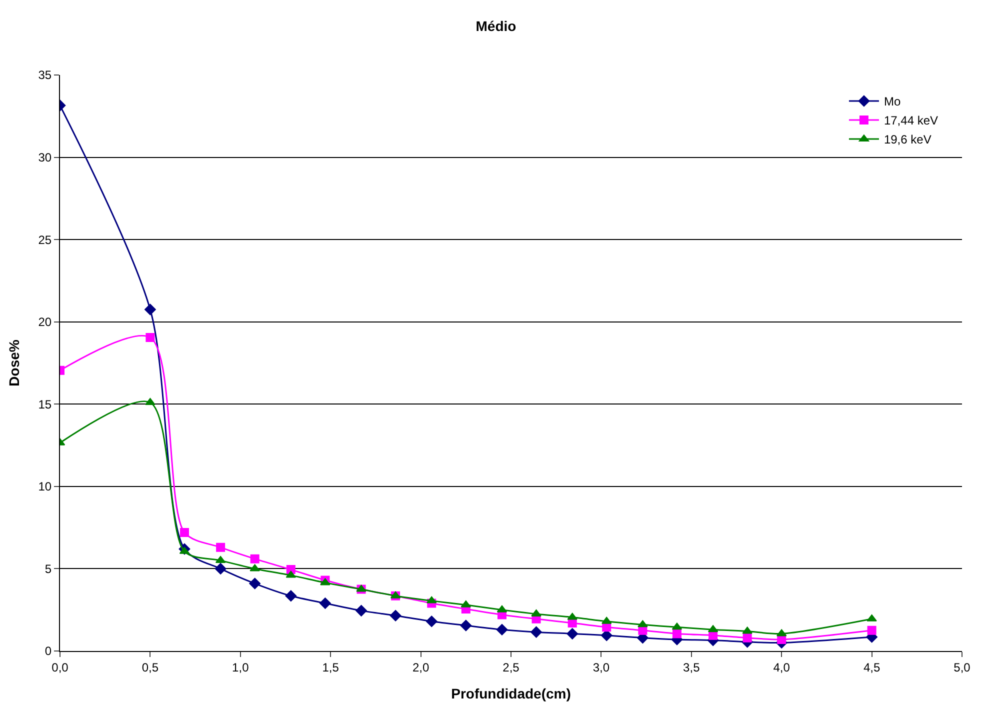  Describe the element at coordinates (511, 667) in the screenshot. I see `x-tick-label: 2,5` at that location.